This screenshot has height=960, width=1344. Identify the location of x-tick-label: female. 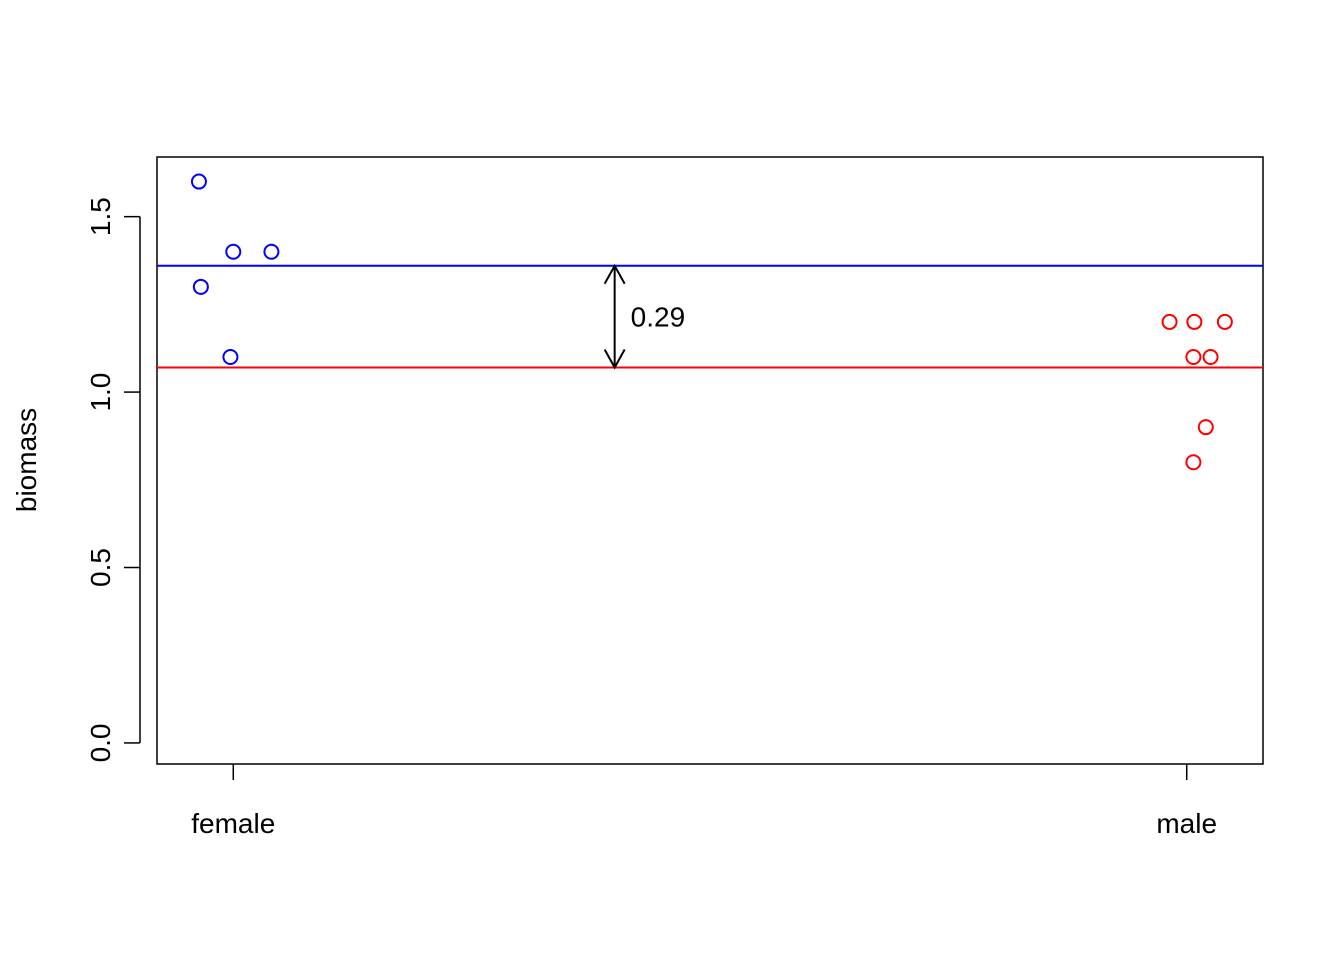
(233, 823).